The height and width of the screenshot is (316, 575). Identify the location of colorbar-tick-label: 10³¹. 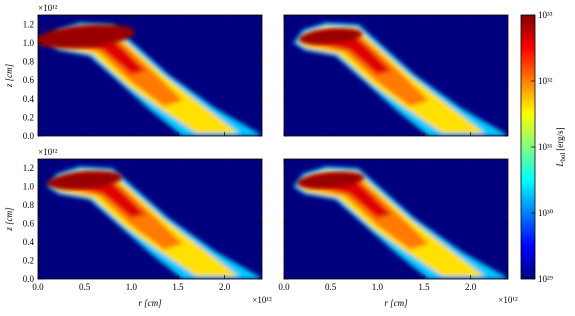
(545, 147).